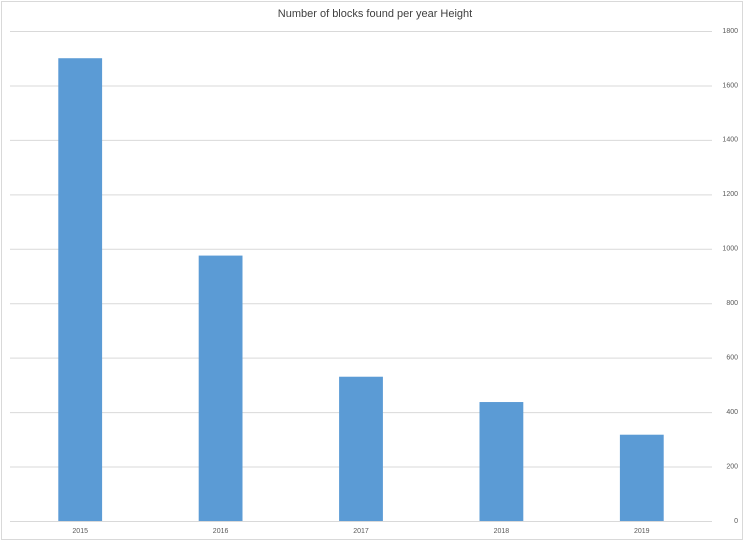  What do you see at coordinates (80, 531) in the screenshot?
I see `x-tick-label: 2015` at bounding box center [80, 531].